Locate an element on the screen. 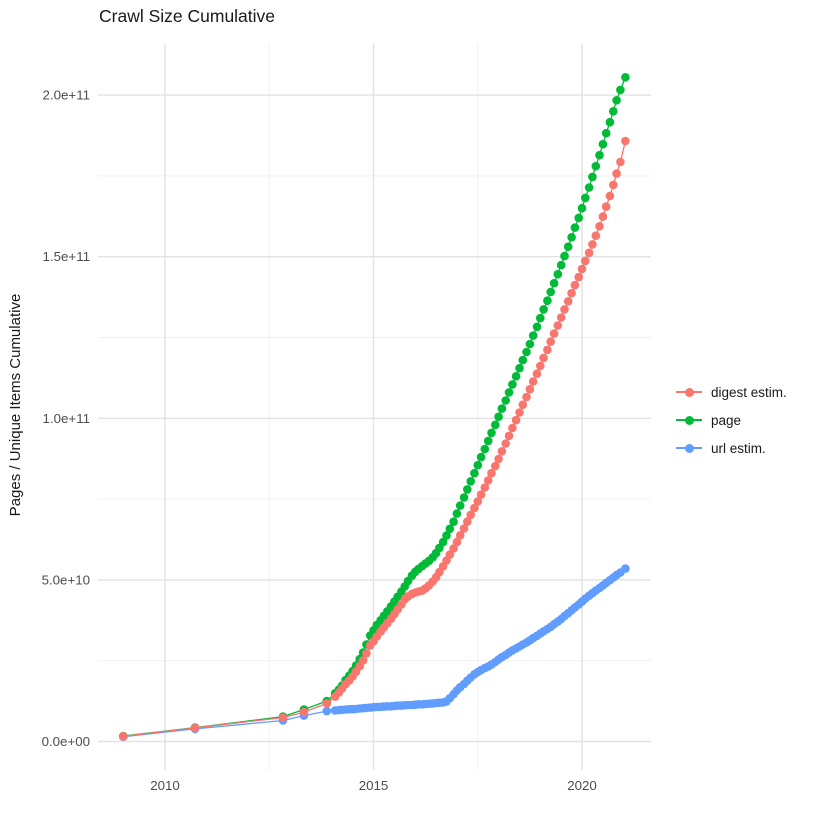 The image size is (826, 827). y-tick-label: 2.0e+11 is located at coordinates (66, 95).